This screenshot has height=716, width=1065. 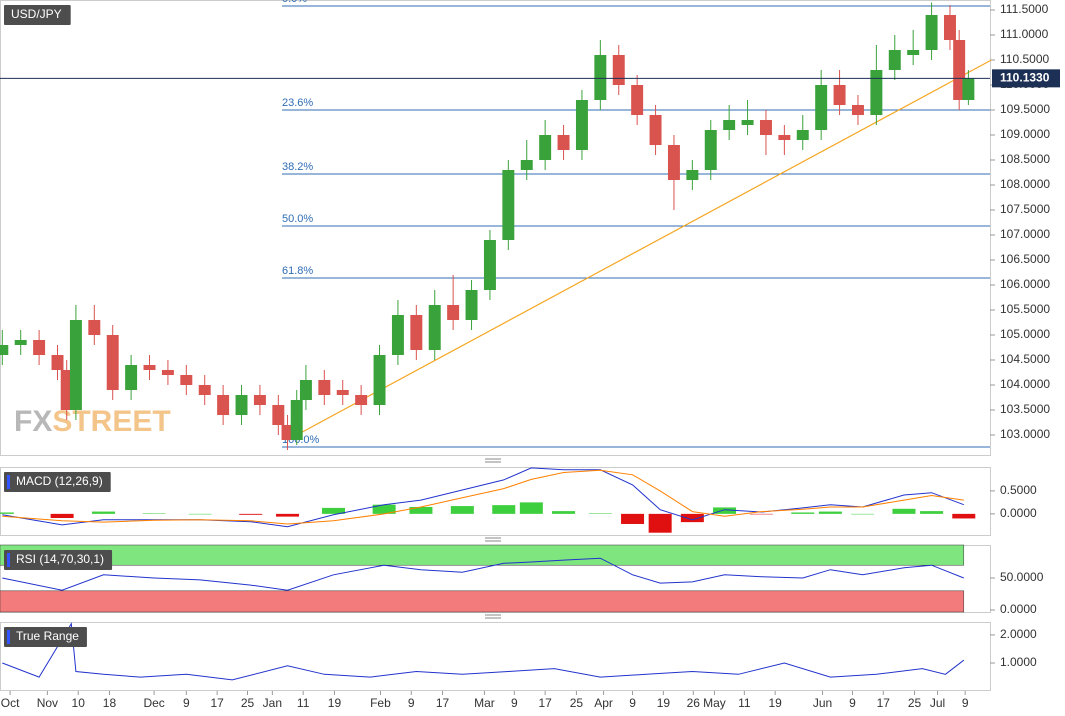 I want to click on fib-label: 61.8%, so click(x=297, y=271).